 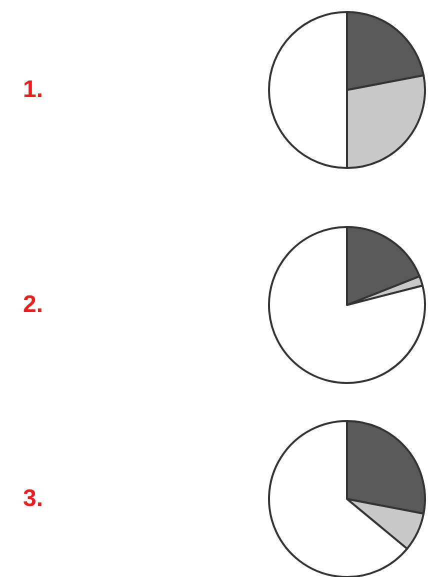 I want to click on text: 2., so click(x=32, y=304).